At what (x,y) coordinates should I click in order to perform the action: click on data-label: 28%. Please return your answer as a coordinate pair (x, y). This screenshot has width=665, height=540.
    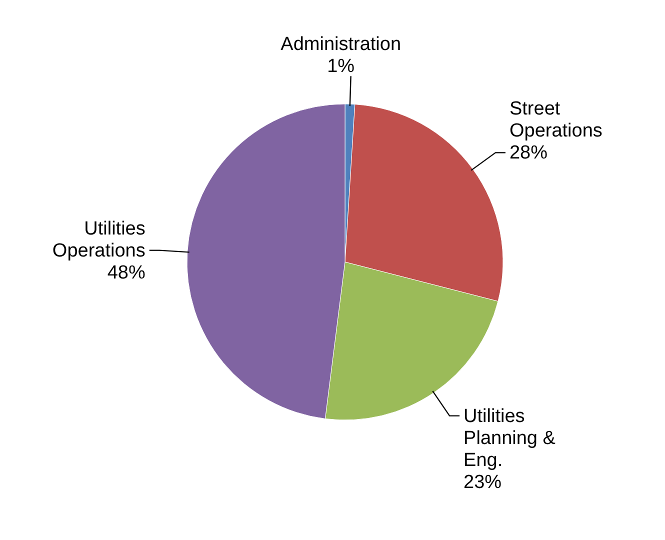
    Looking at the image, I should click on (528, 153).